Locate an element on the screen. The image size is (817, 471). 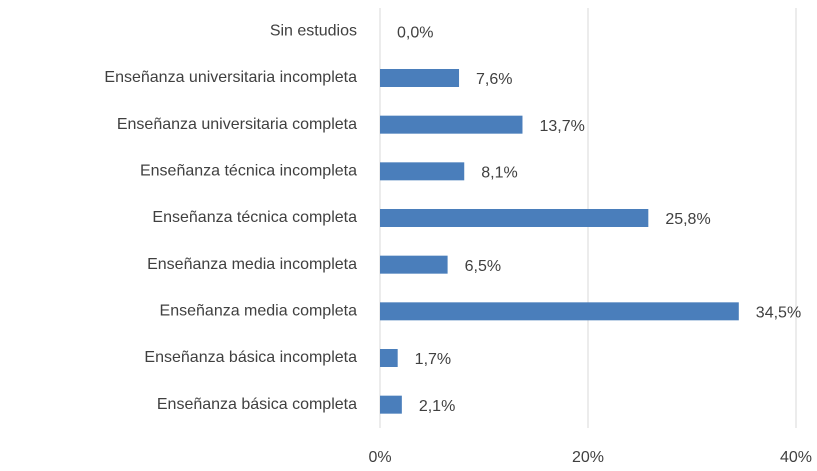
x-tick-label: 0% is located at coordinates (379, 457).